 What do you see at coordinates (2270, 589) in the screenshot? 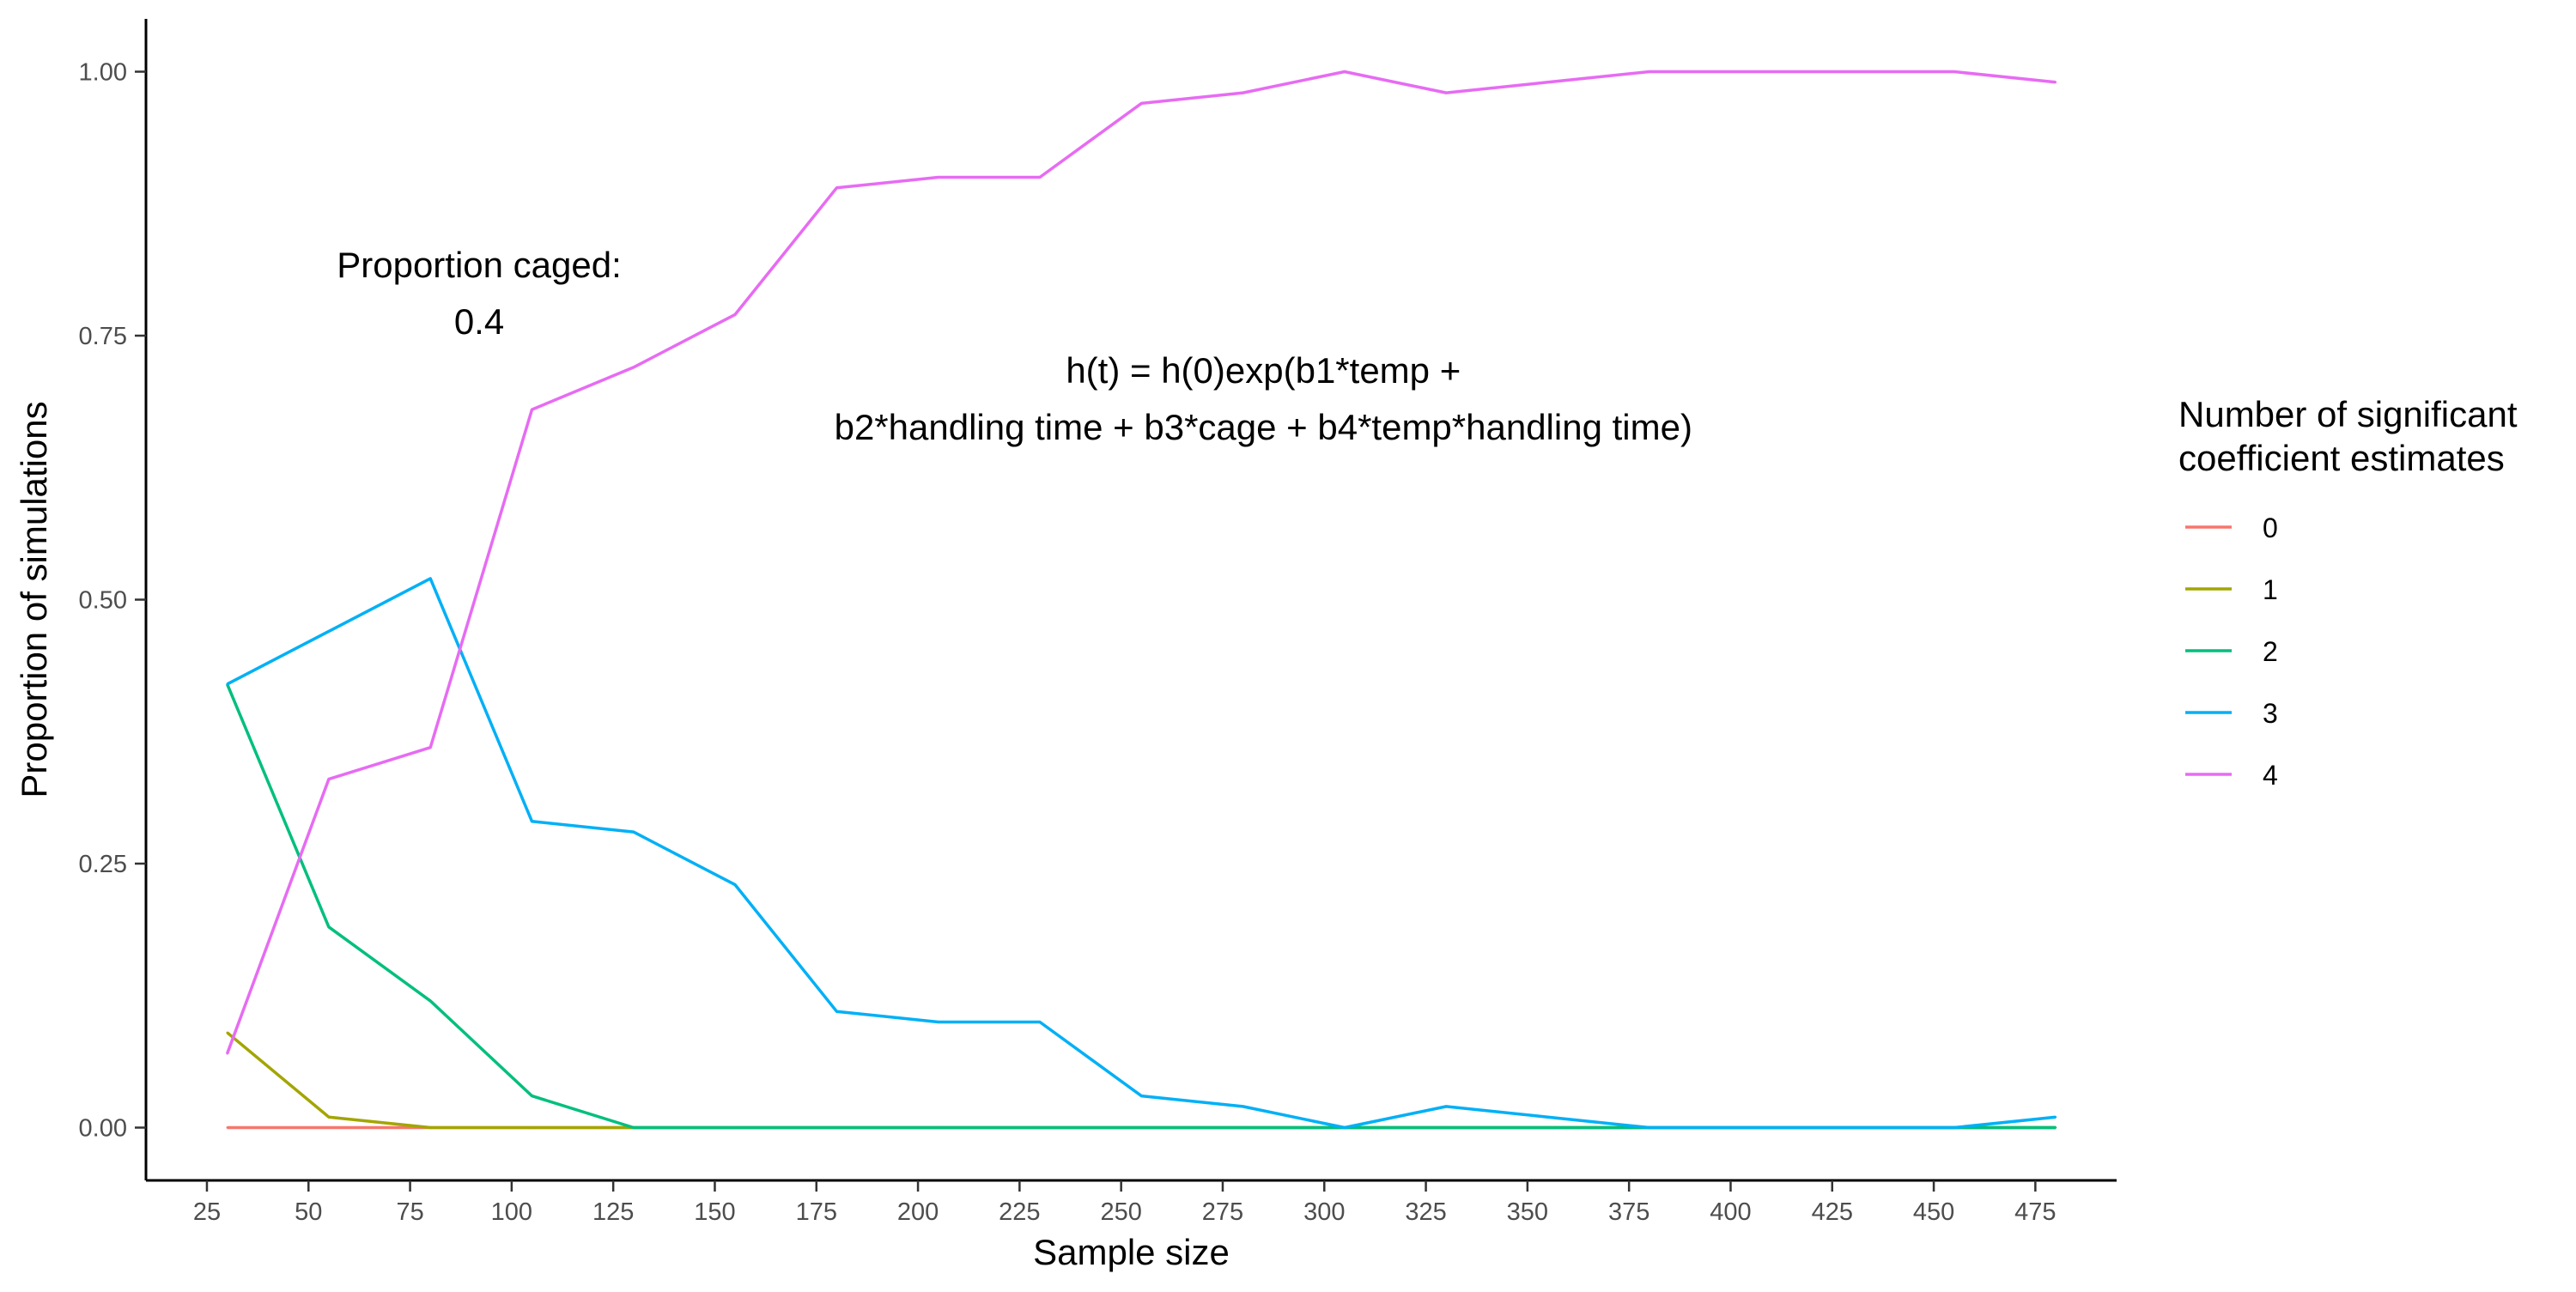
I see `legend-label: 1` at bounding box center [2270, 589].